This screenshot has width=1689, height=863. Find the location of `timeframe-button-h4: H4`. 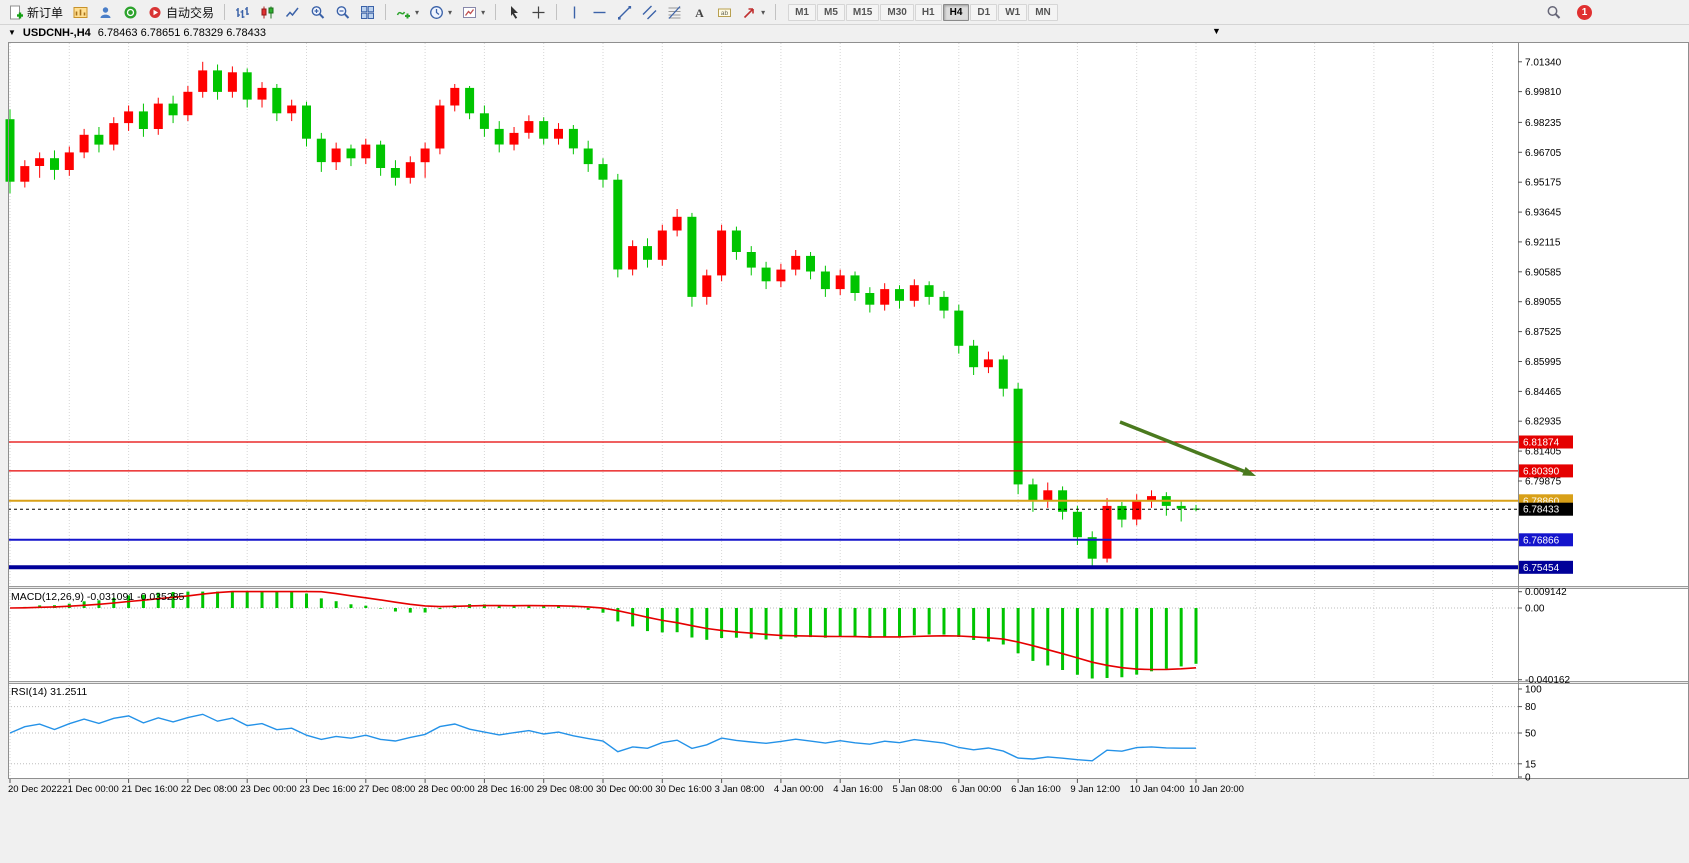

timeframe-button-h4: H4 is located at coordinates (956, 12).